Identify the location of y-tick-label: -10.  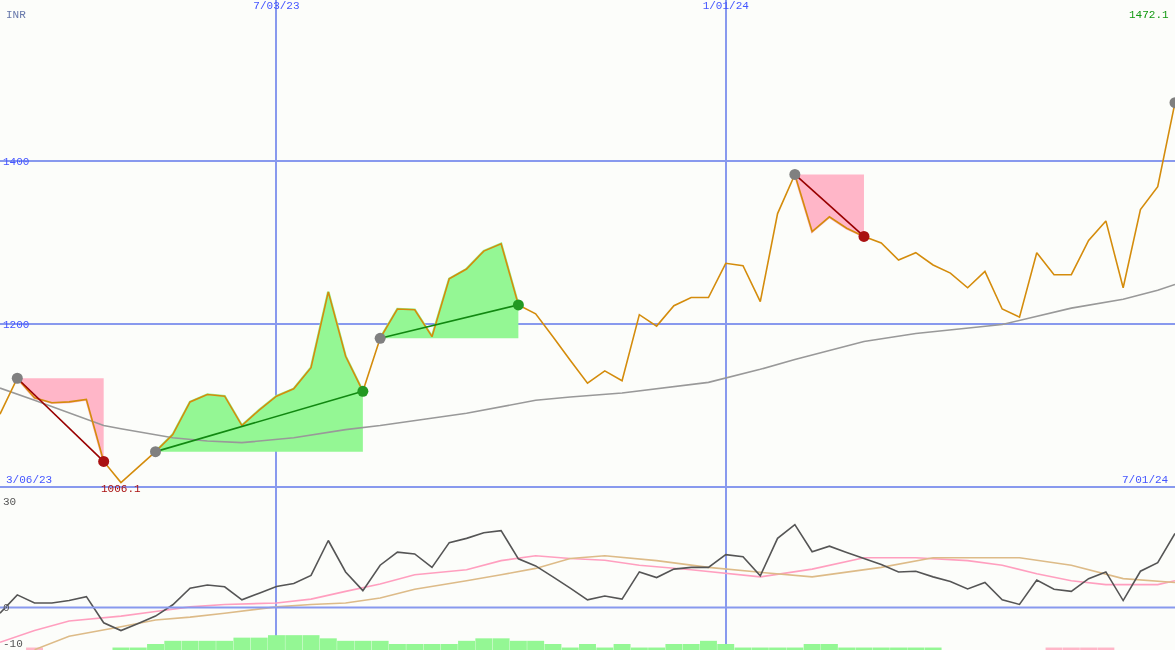
(13, 643).